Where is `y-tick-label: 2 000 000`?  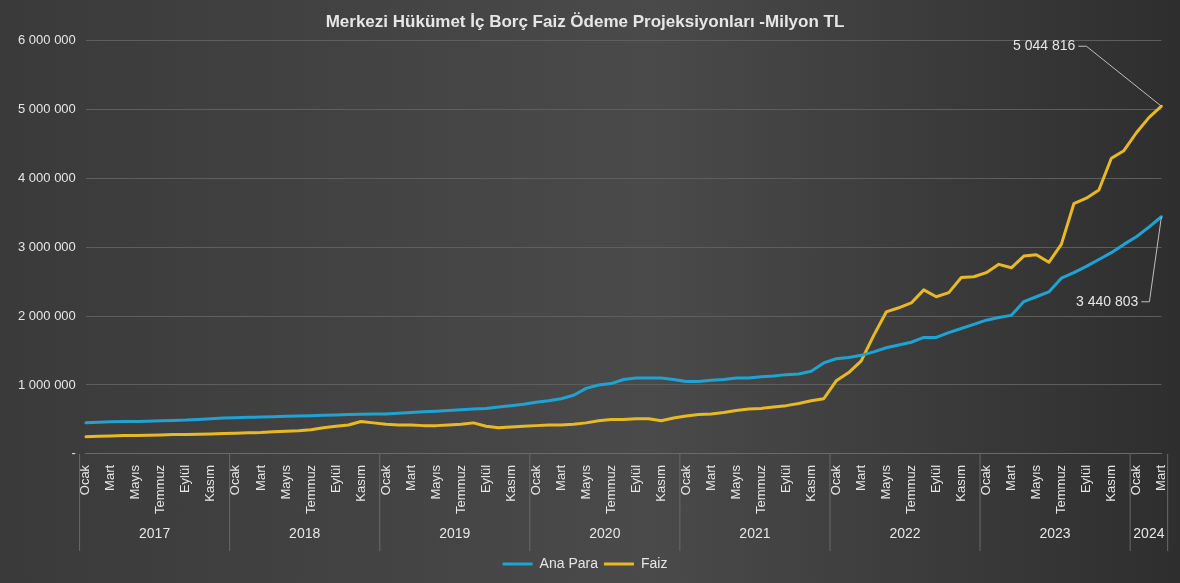 y-tick-label: 2 000 000 is located at coordinates (46, 315).